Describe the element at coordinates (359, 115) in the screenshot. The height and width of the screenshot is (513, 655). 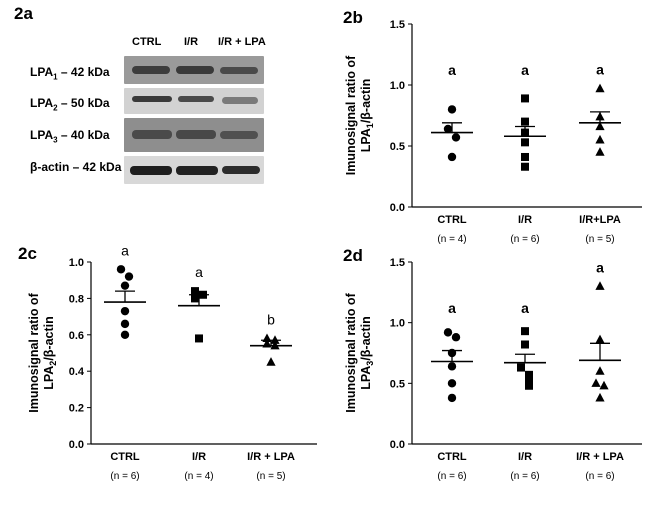
I see `y-axis-label: Imunosignal ratio ofLPA1/β-actin` at that location.